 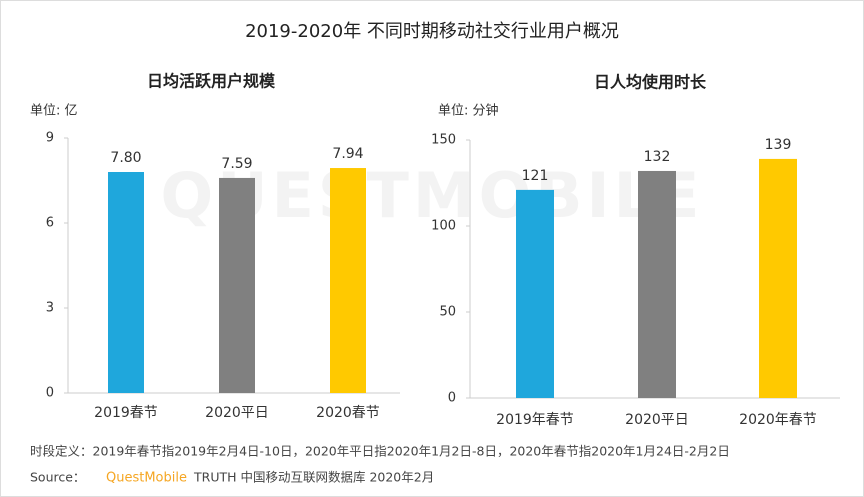 What do you see at coordinates (535, 176) in the screenshot?
I see `value-label: 121` at bounding box center [535, 176].